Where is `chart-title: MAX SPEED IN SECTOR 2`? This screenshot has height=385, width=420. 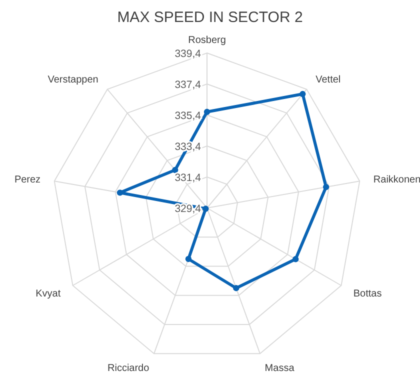
chart-title: MAX SPEED IN SECTOR 2 is located at coordinates (210, 17).